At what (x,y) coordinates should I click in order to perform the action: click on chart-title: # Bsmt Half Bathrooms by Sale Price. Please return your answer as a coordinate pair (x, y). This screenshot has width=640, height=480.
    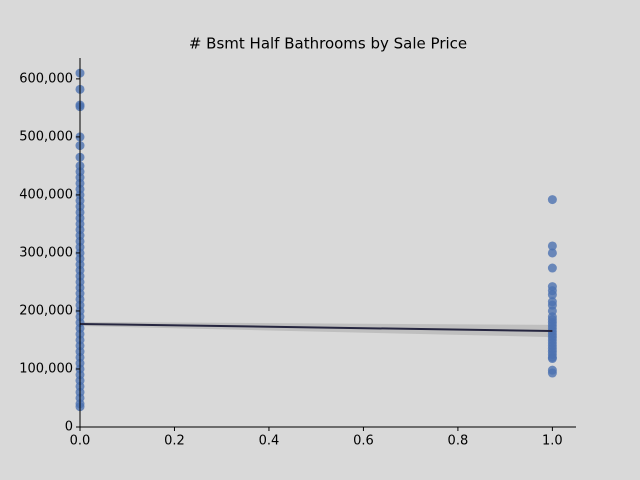
    Looking at the image, I should click on (328, 44).